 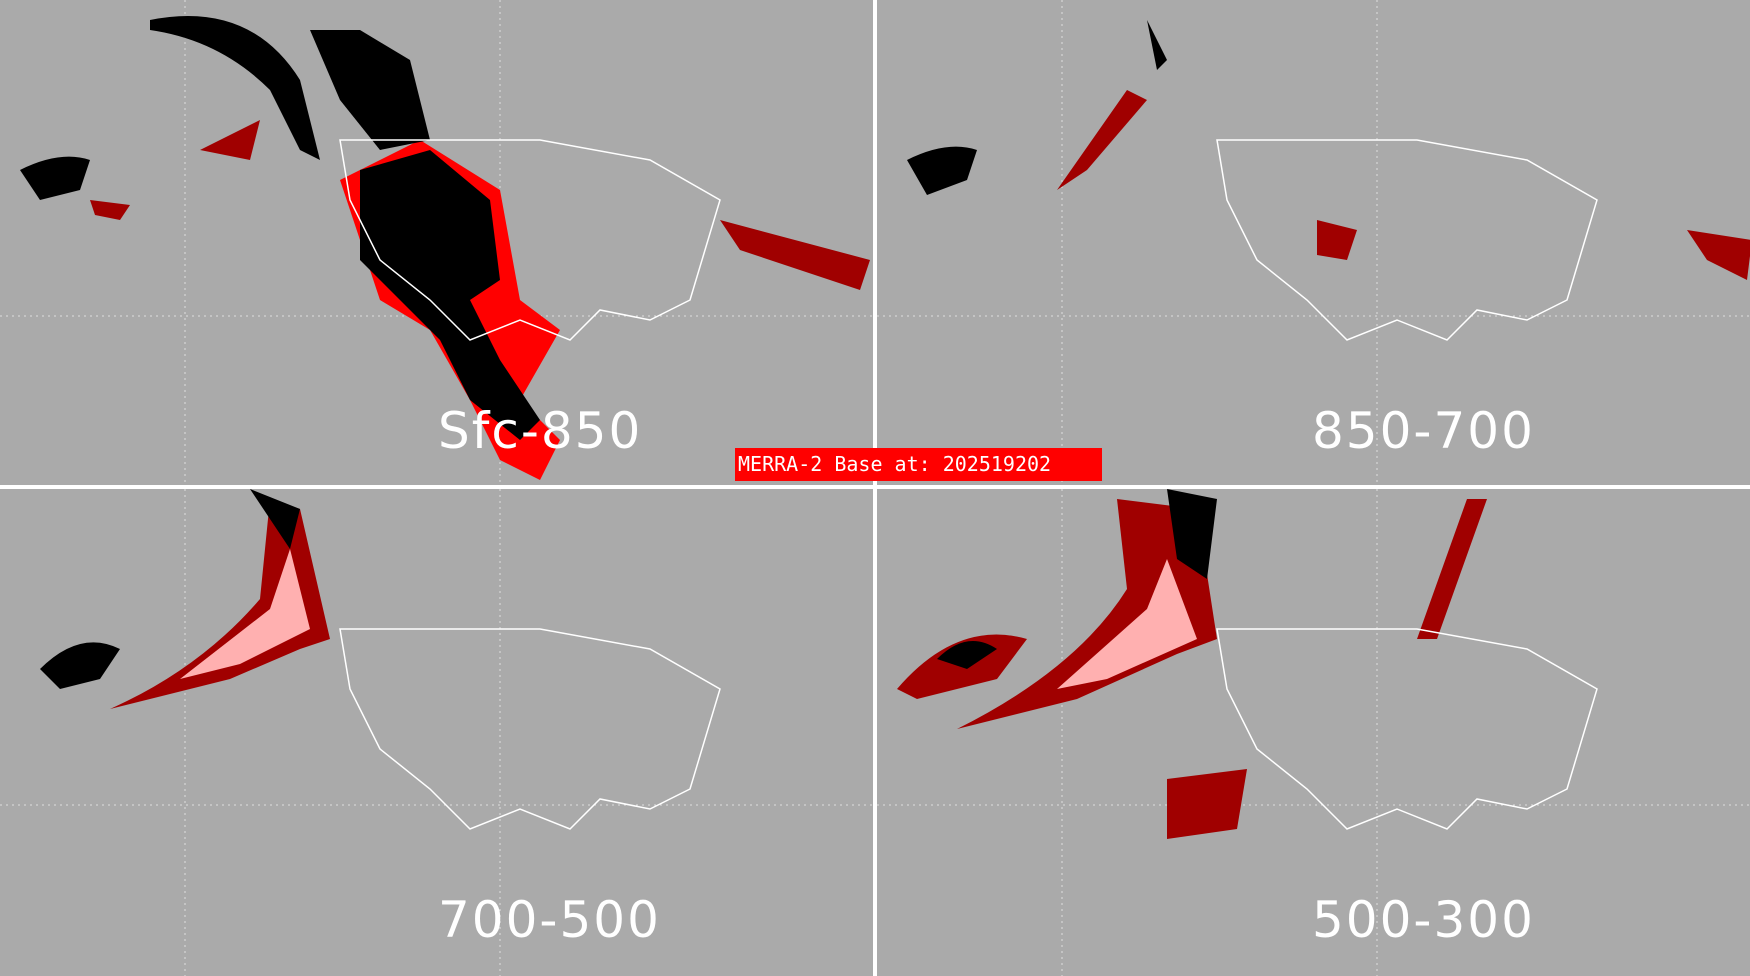 What do you see at coordinates (549, 920) in the screenshot?
I see `panel-label: 700-500` at bounding box center [549, 920].